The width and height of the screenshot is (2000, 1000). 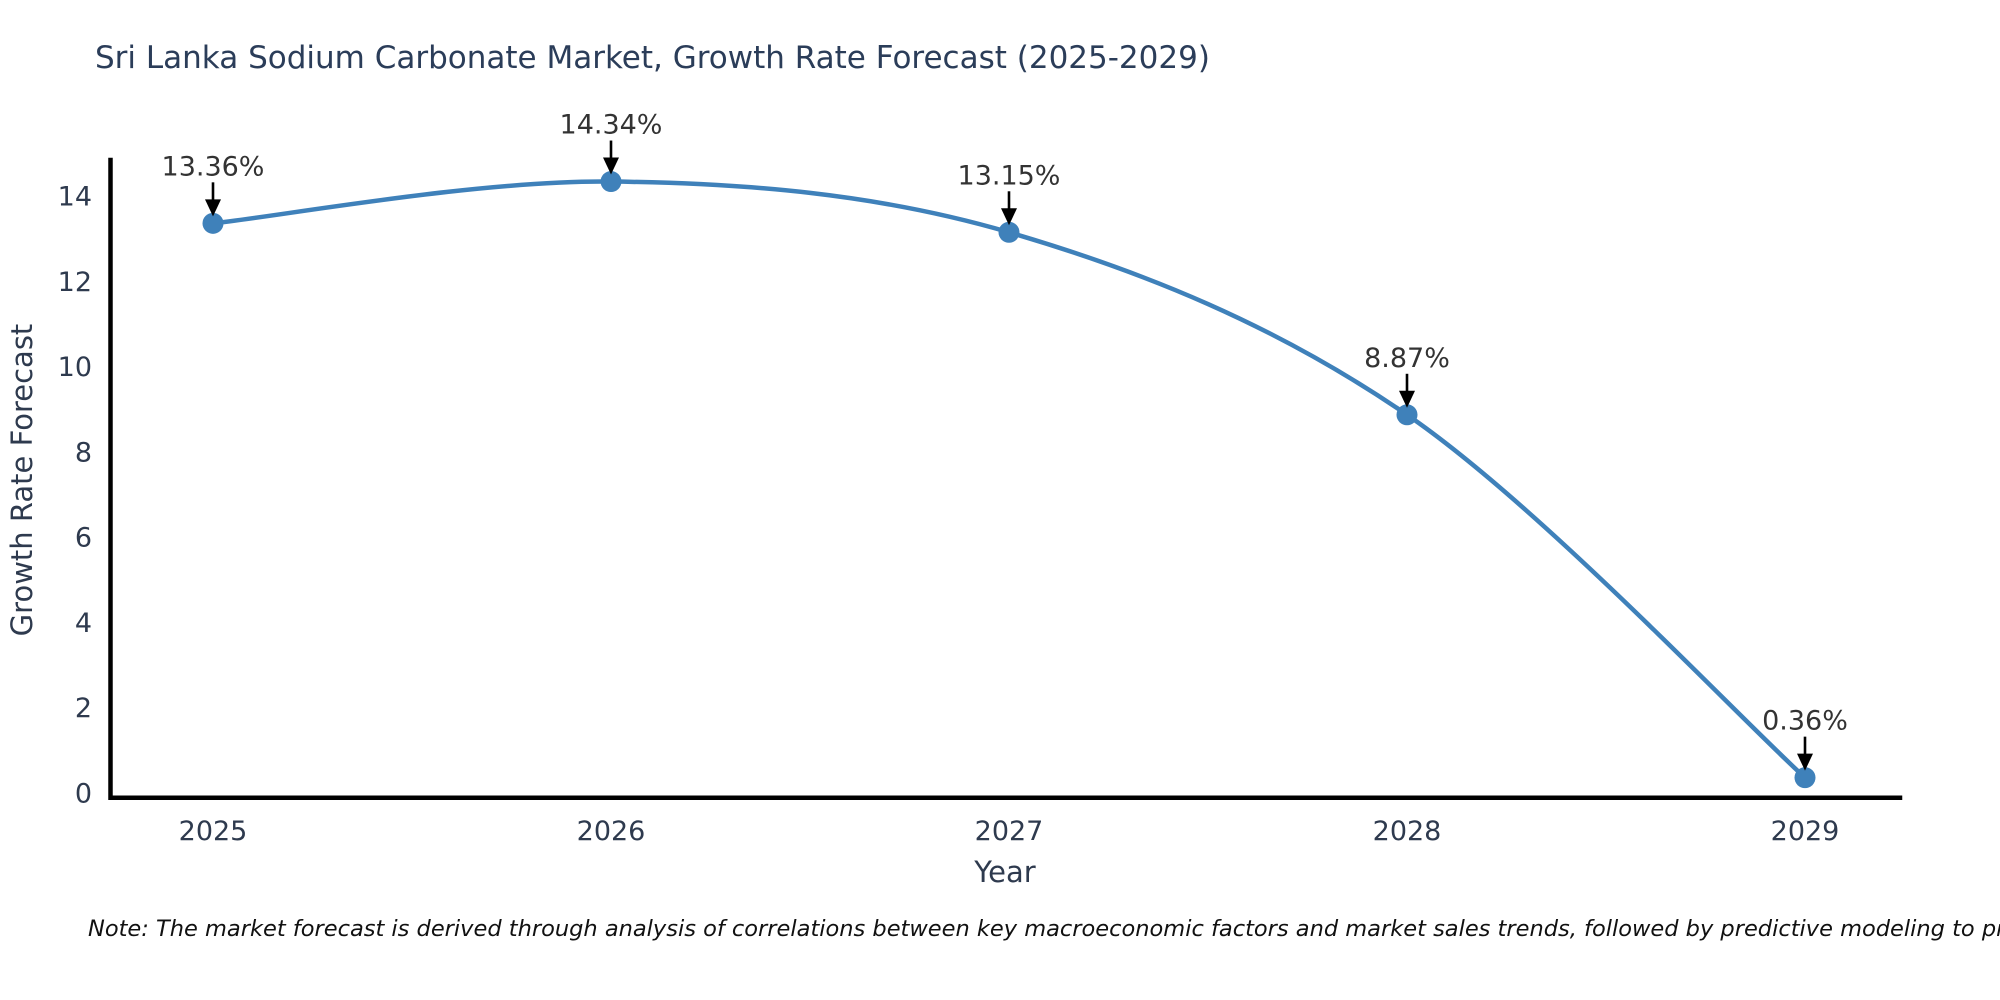 What do you see at coordinates (213, 831) in the screenshot?
I see `x-tick-label: 2025` at bounding box center [213, 831].